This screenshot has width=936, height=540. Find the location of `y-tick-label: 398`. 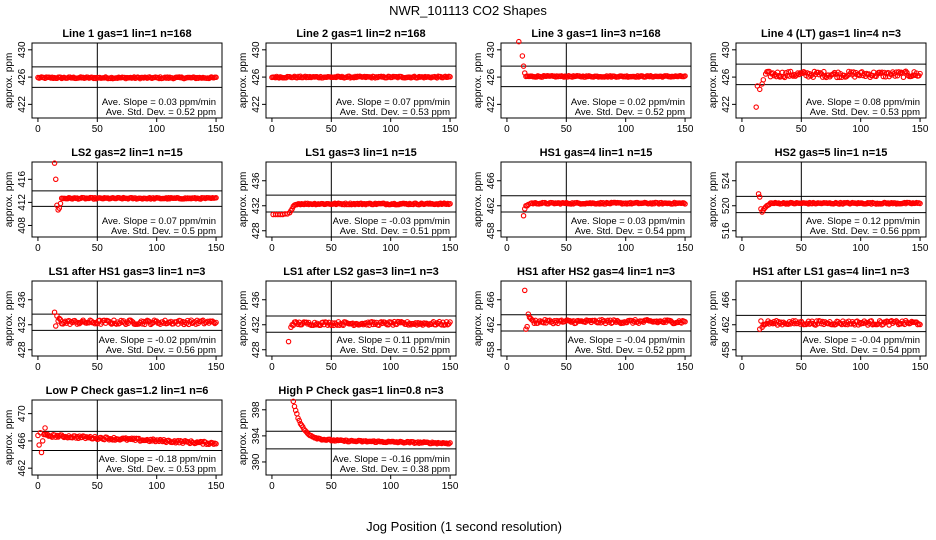

y-tick-label: 398 is located at coordinates (256, 409).